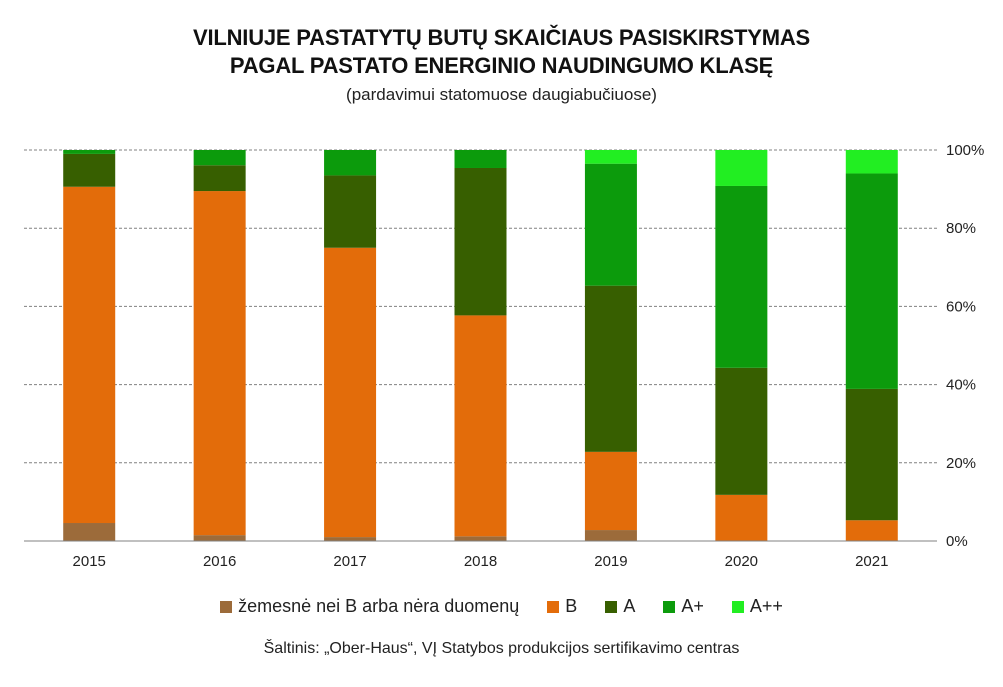  Describe the element at coordinates (562, 606) in the screenshot. I see `legend-item: B` at that location.